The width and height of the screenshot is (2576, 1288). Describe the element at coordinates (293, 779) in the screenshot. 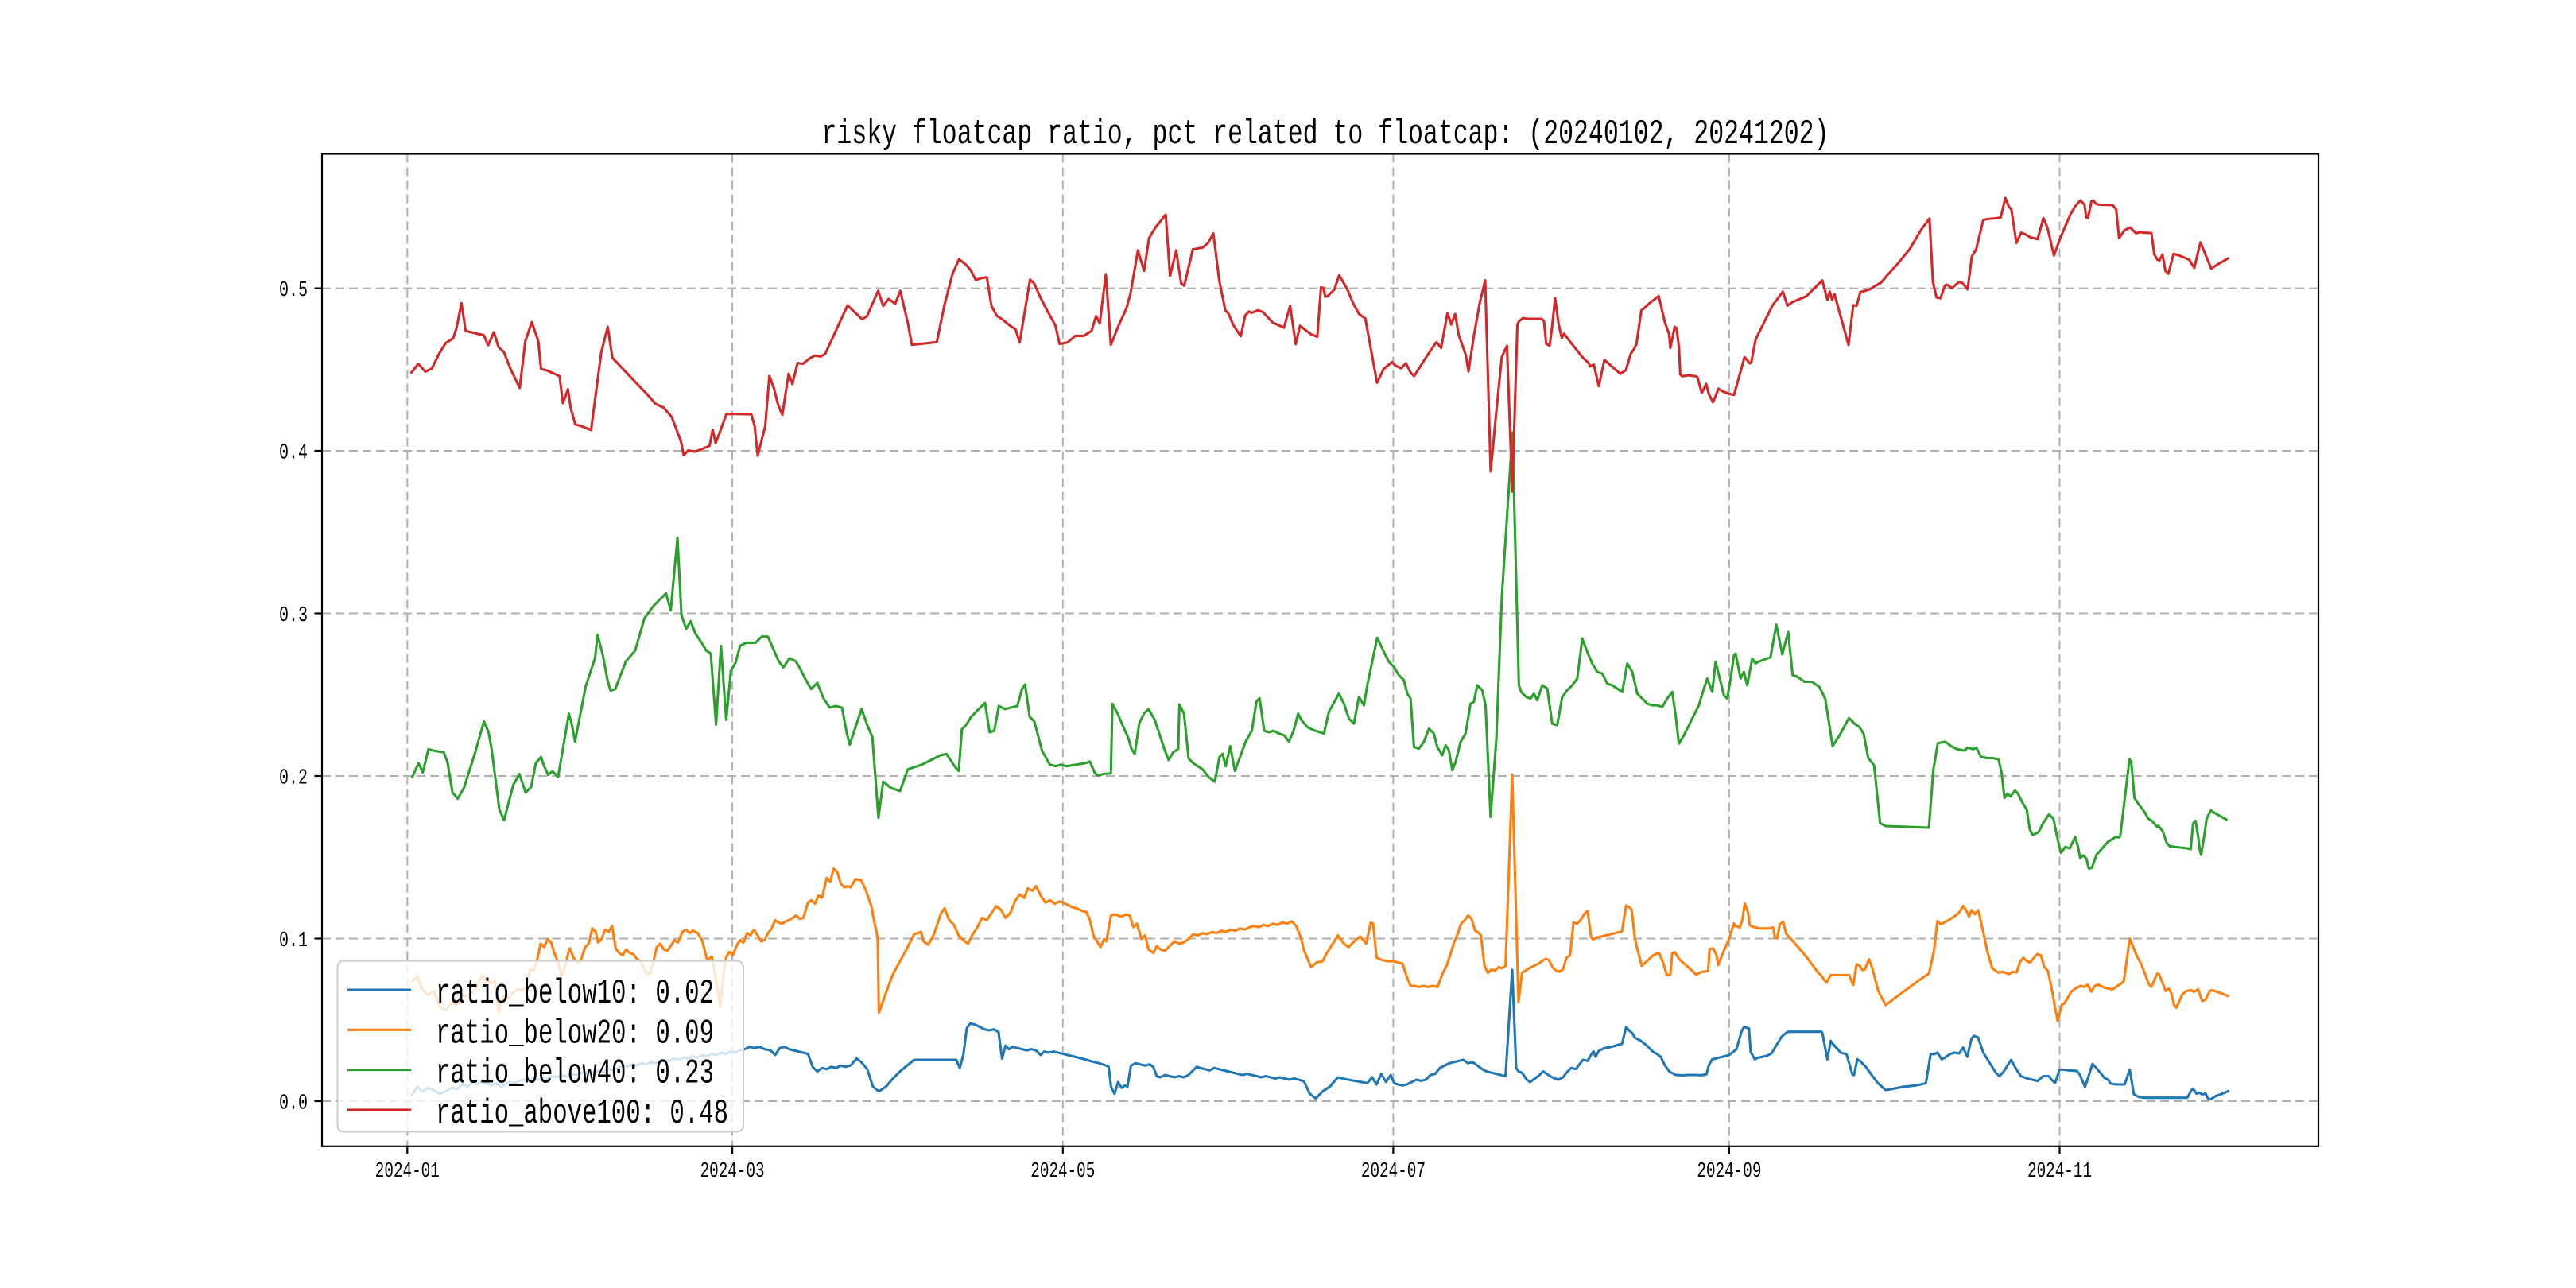

I see `svg-text: 0.2` at that location.